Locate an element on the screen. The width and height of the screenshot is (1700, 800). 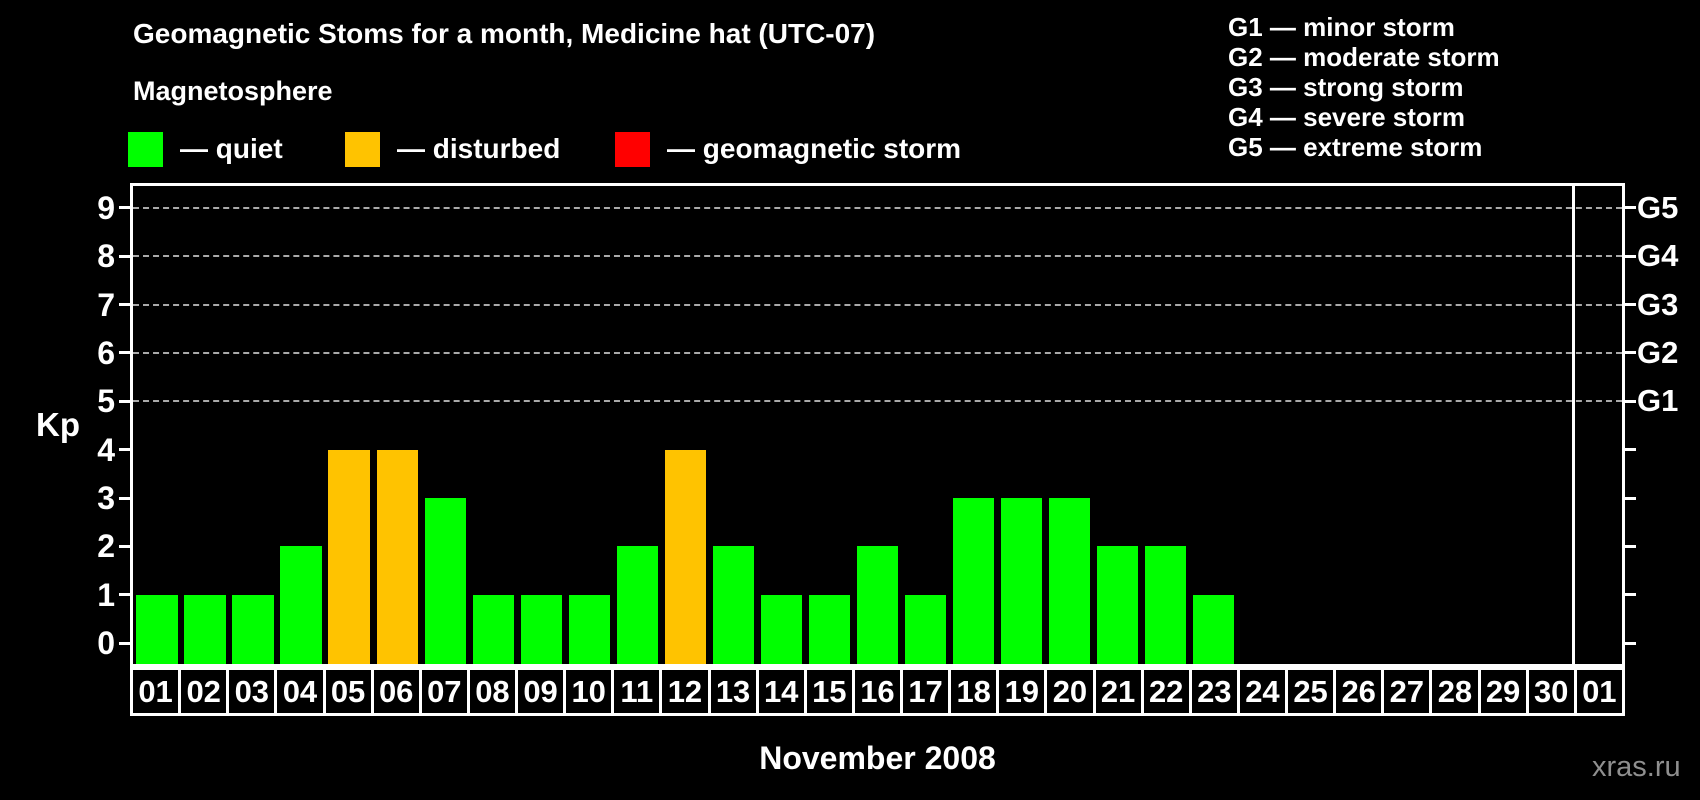
y-tick-label-4: 4 is located at coordinates (106, 449).